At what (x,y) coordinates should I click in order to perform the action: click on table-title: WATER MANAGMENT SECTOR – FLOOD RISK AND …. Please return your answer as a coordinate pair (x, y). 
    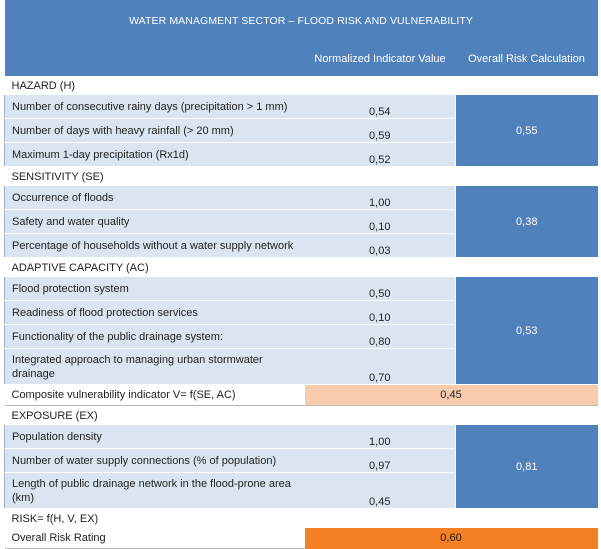
    Looking at the image, I should click on (301, 20).